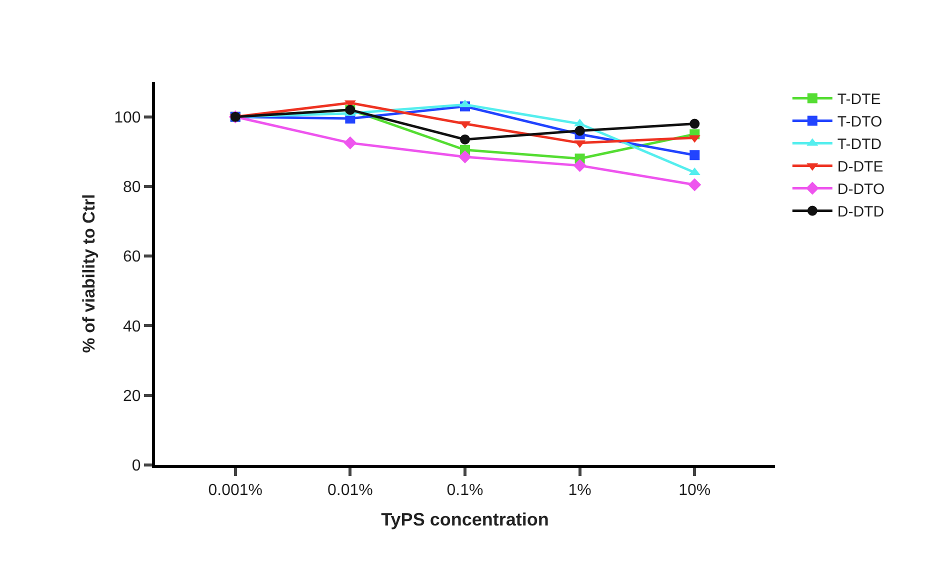  Describe the element at coordinates (89, 273) in the screenshot. I see `y-axis-title: % of viability to Ctrl` at that location.